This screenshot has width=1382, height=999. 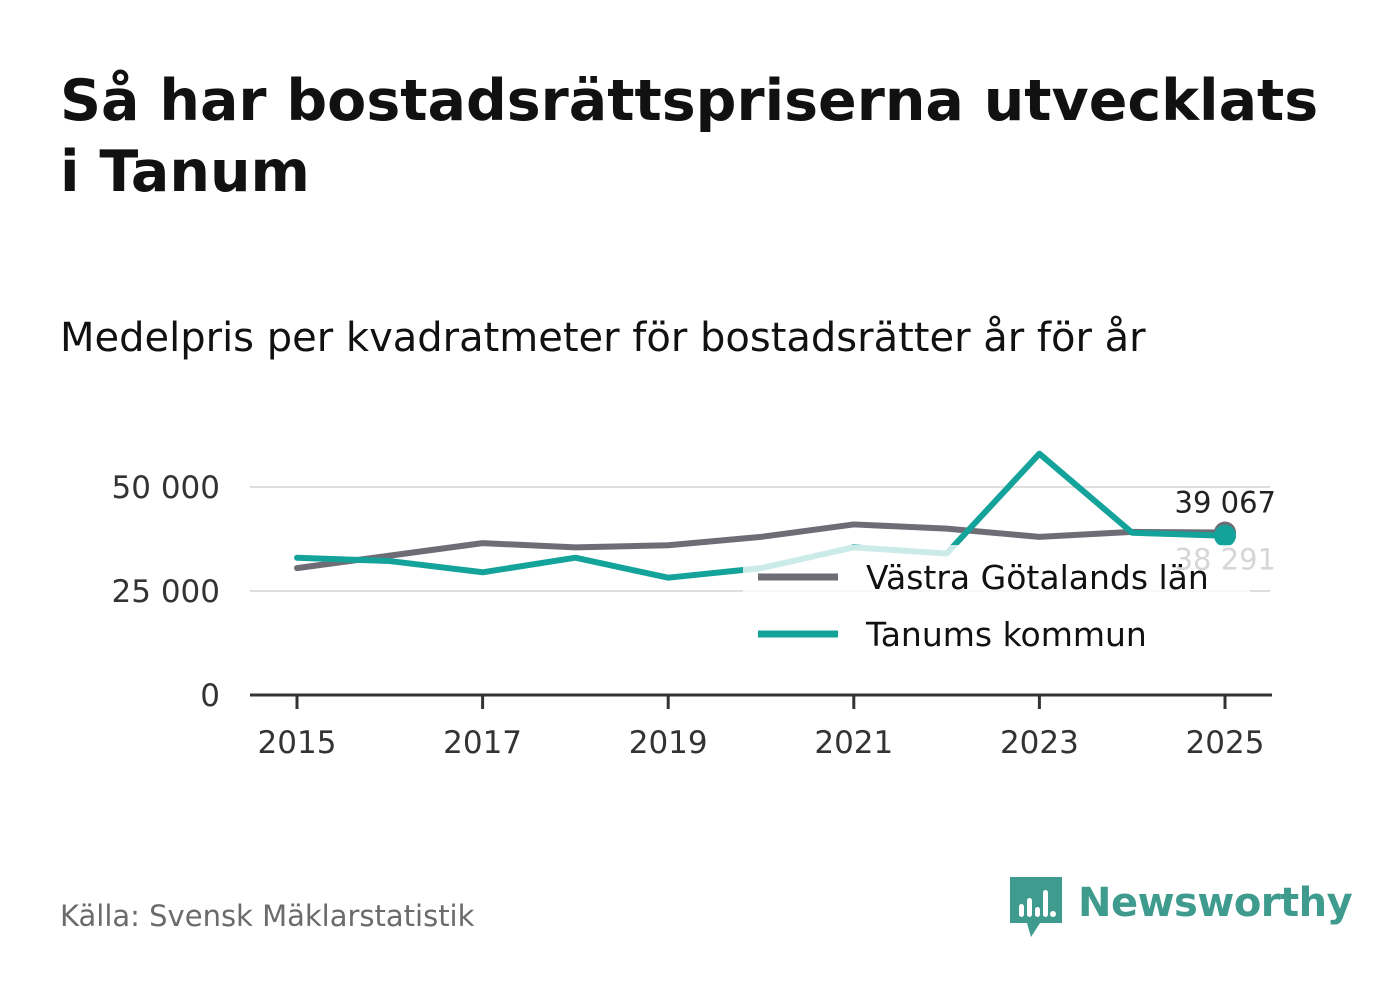 I want to click on legend: Västra Götalands län Tanums kommun, so click(x=996, y=607).